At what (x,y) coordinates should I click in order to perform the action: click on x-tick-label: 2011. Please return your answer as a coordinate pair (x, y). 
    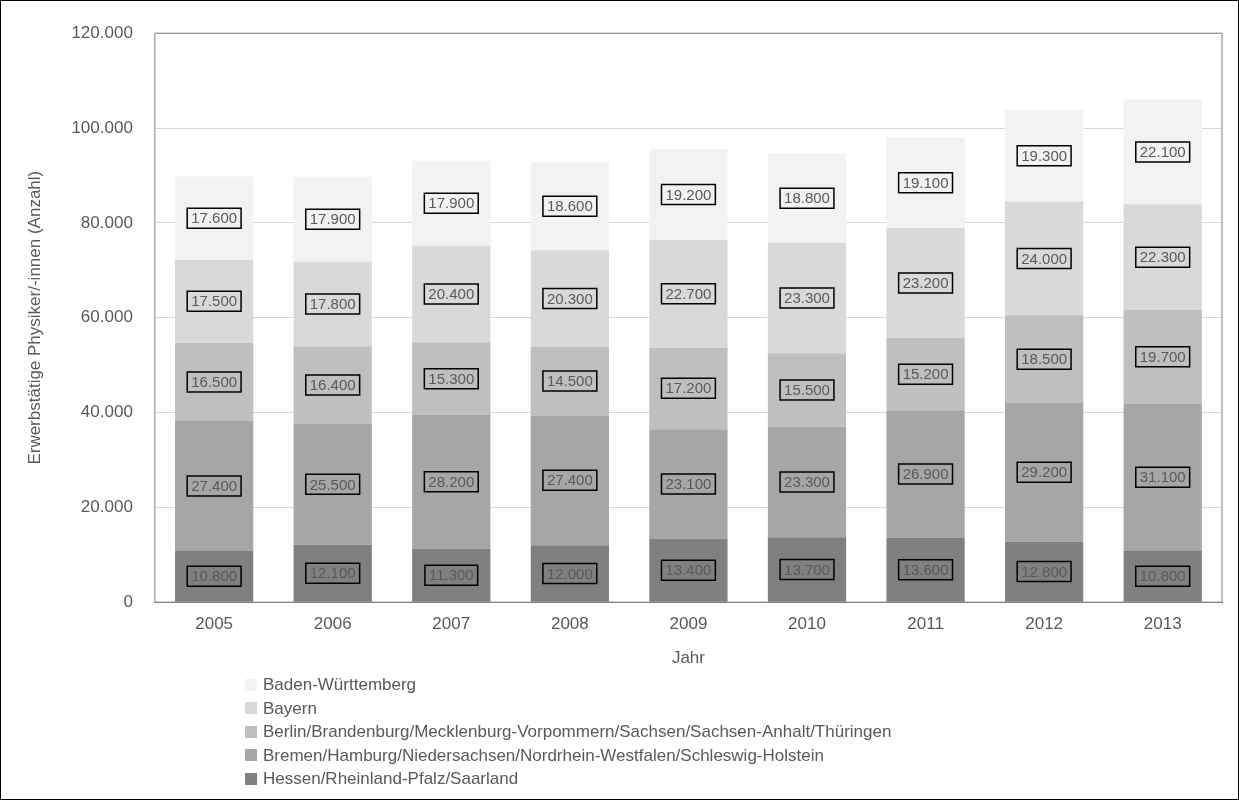
    Looking at the image, I should click on (925, 624).